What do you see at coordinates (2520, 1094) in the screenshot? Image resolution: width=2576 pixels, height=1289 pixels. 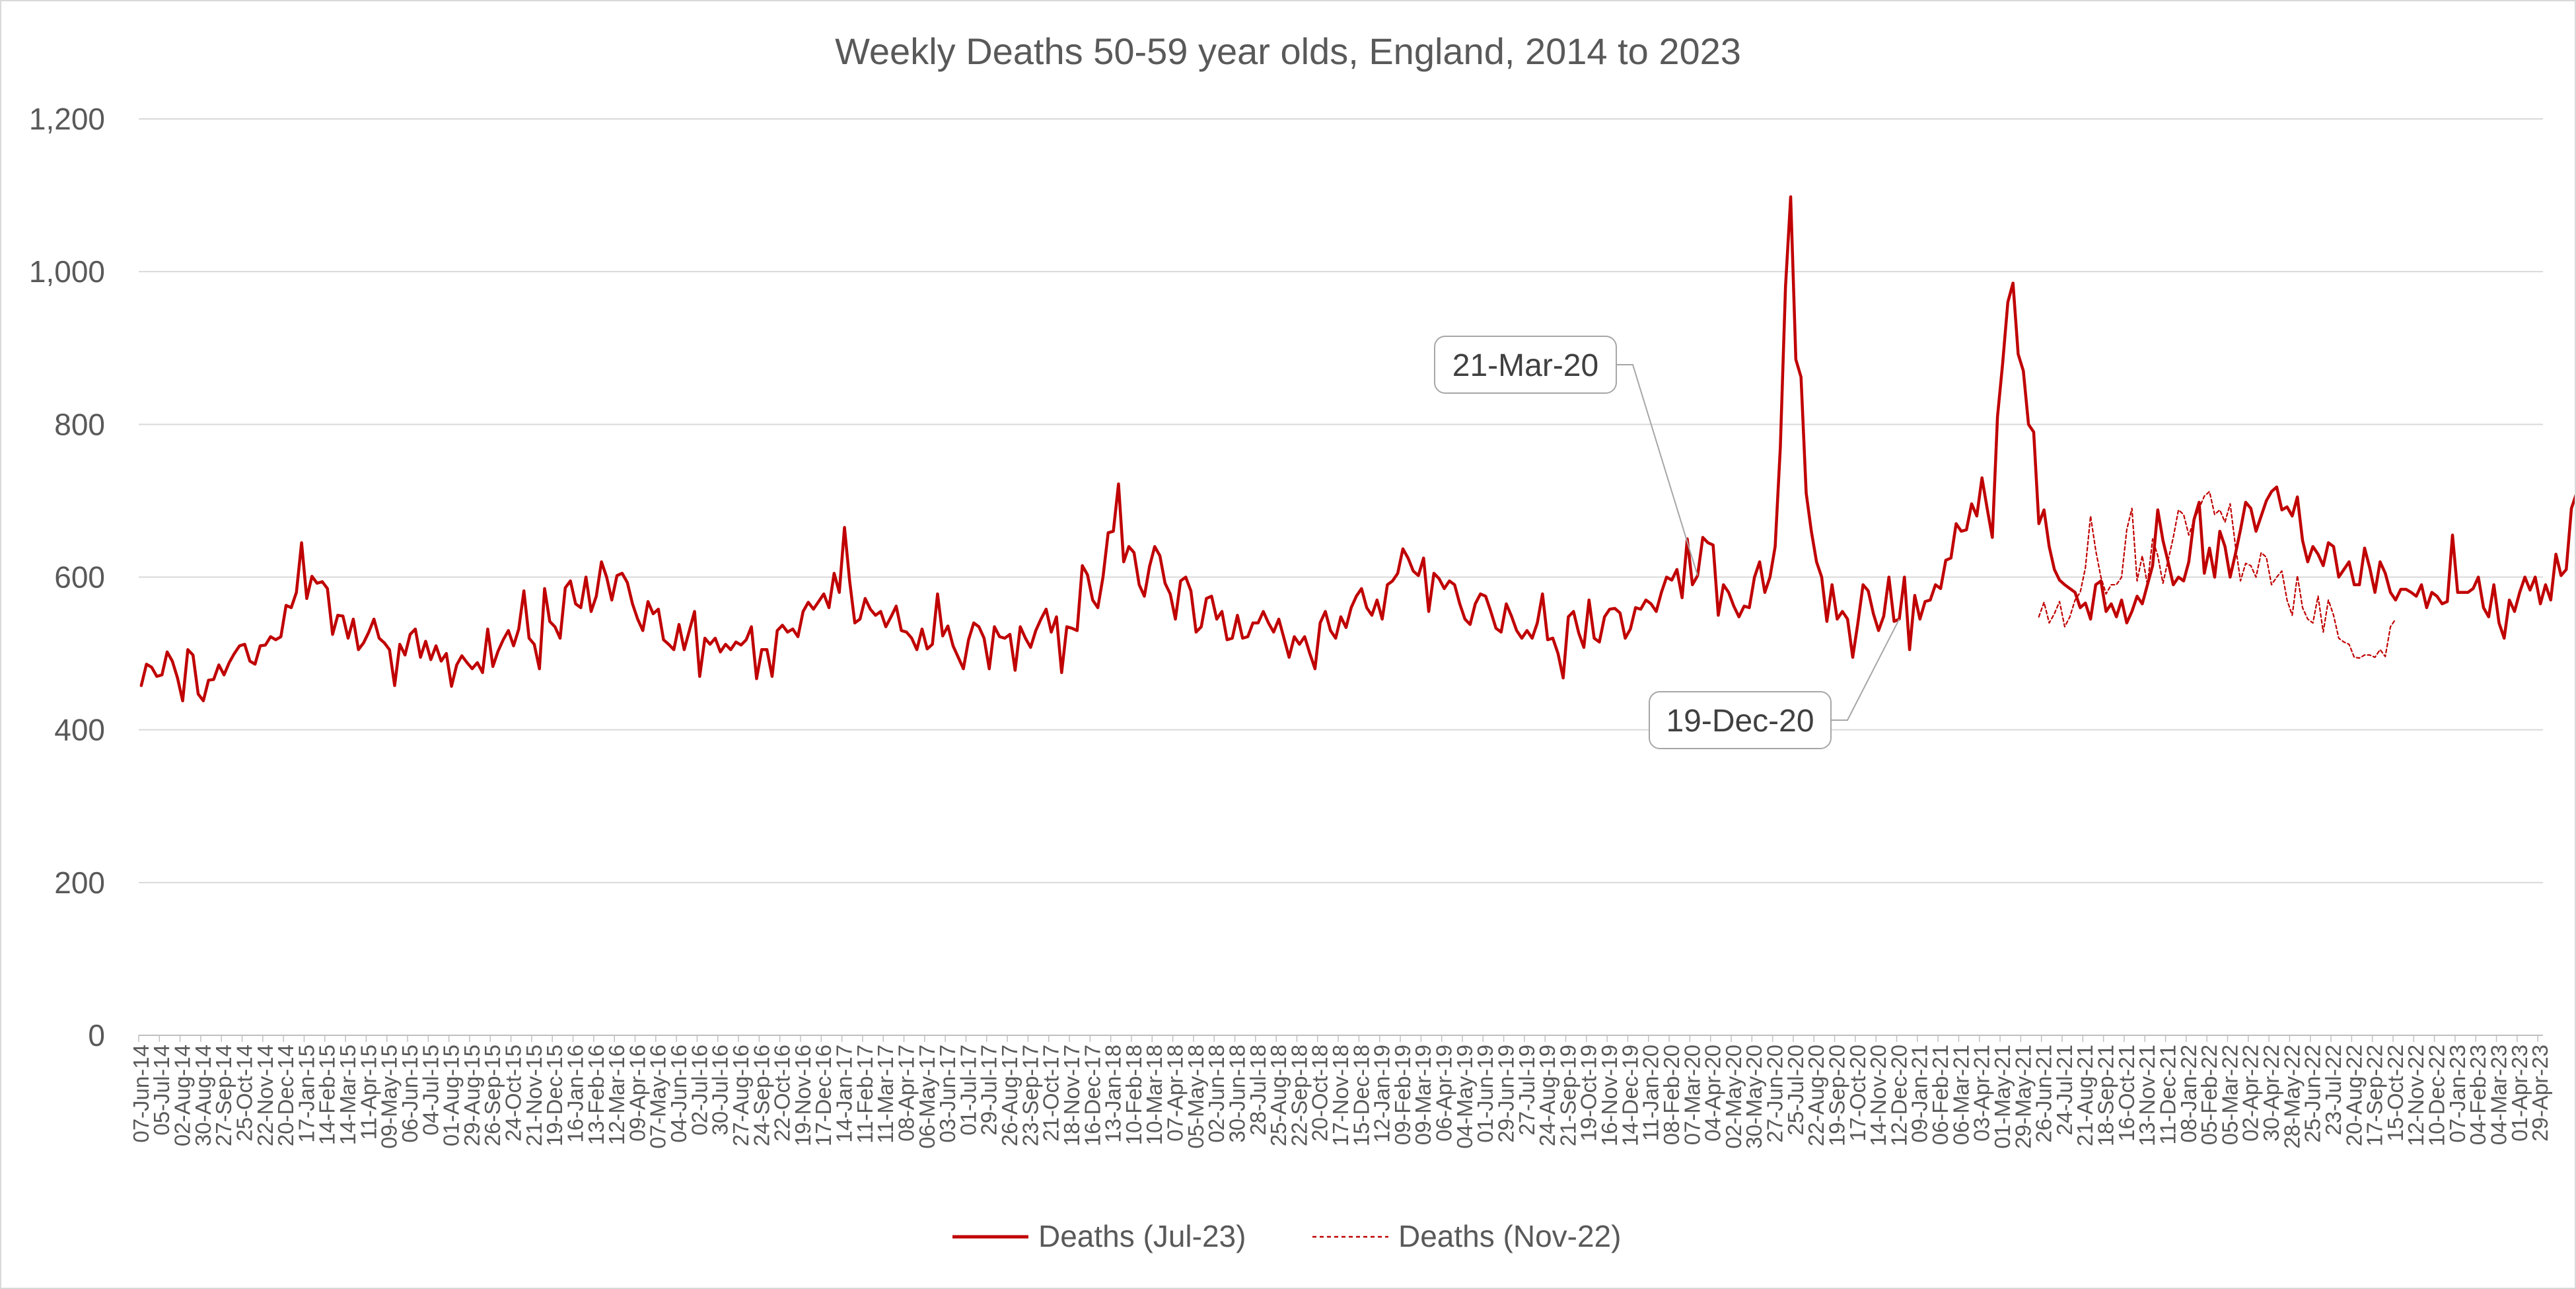 I see `x-tick-label: 01-Apr-23` at bounding box center [2520, 1094].